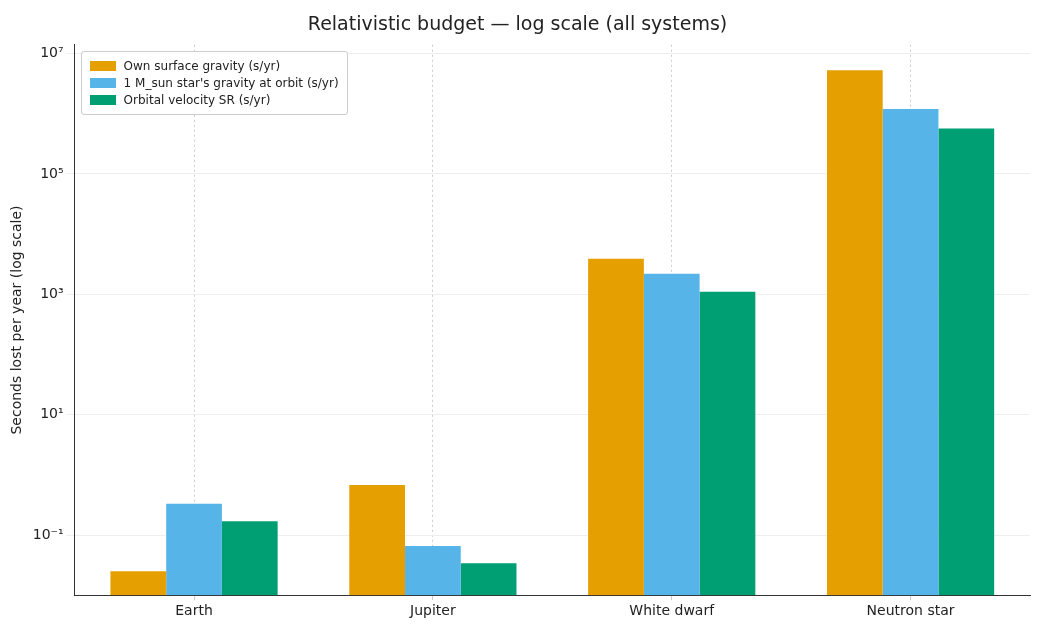  What do you see at coordinates (910, 610) in the screenshot?
I see `x-tick-label: Neutron star` at bounding box center [910, 610].